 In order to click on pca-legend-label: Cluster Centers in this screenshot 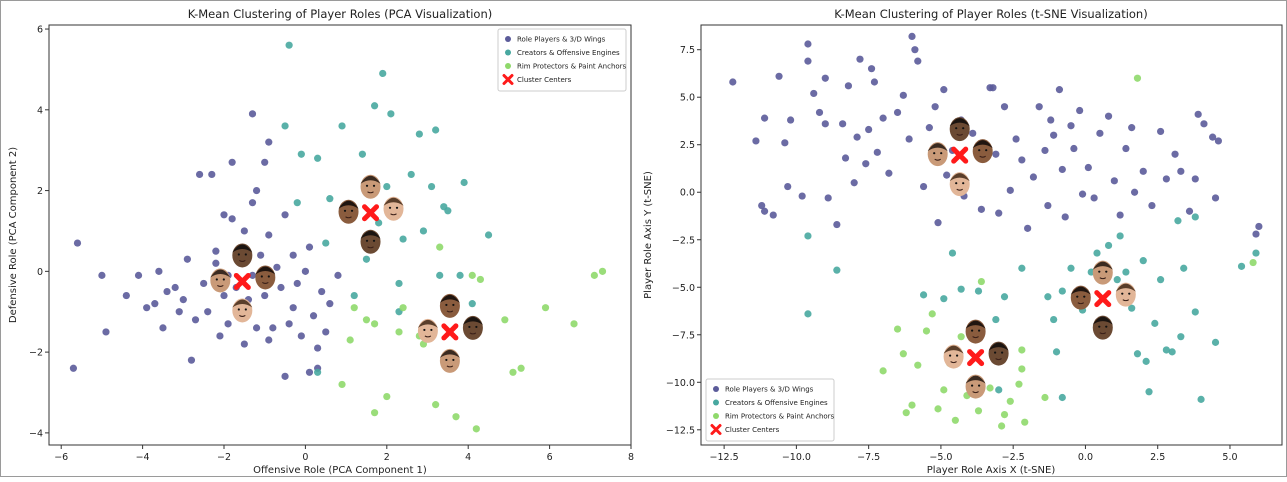, I will do `click(544, 80)`.